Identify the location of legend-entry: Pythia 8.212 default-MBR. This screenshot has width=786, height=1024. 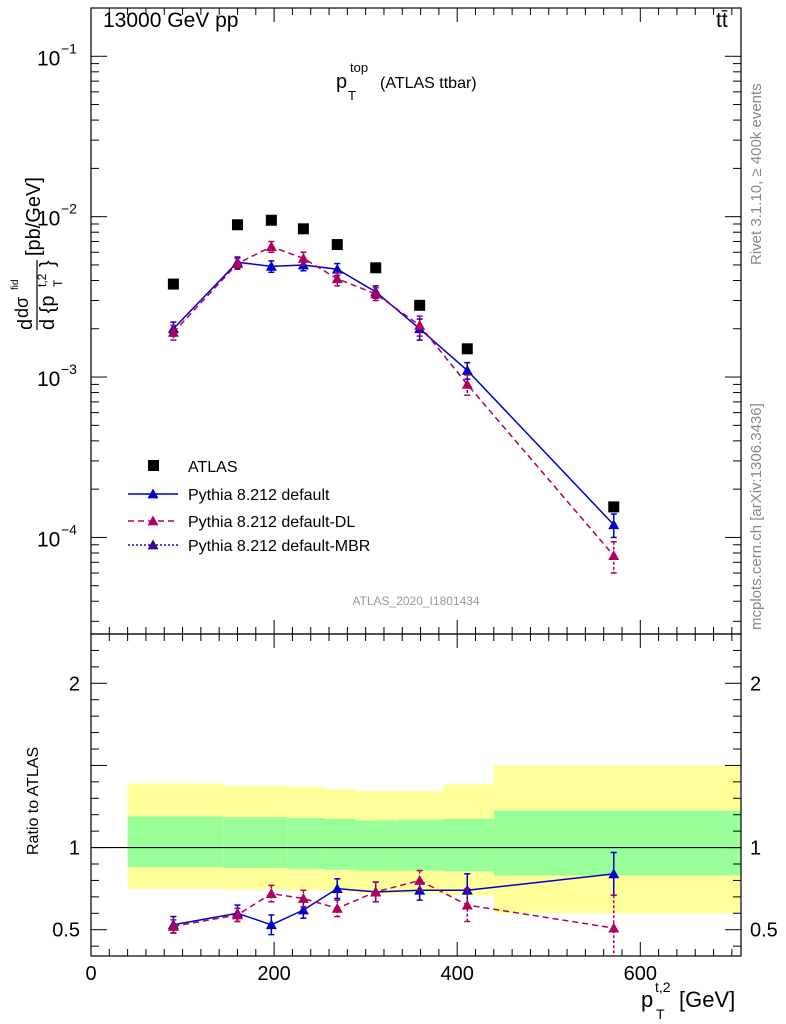
(249, 546).